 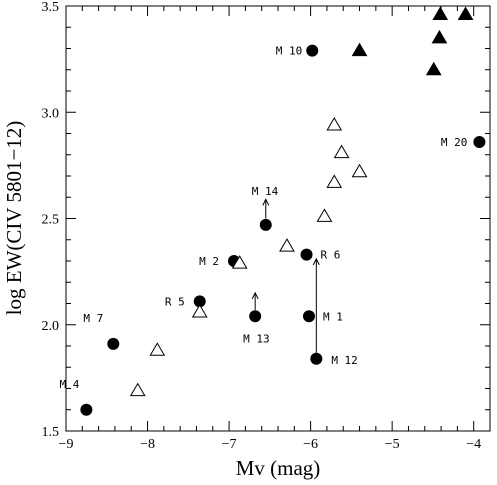 I want to click on point-label: M 20, so click(x=454, y=142).